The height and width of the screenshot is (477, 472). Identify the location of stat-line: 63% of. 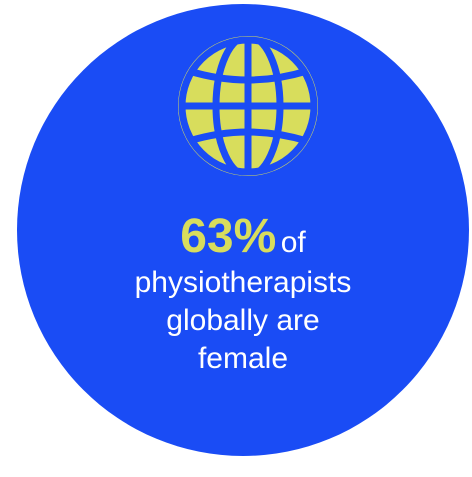
(243, 237).